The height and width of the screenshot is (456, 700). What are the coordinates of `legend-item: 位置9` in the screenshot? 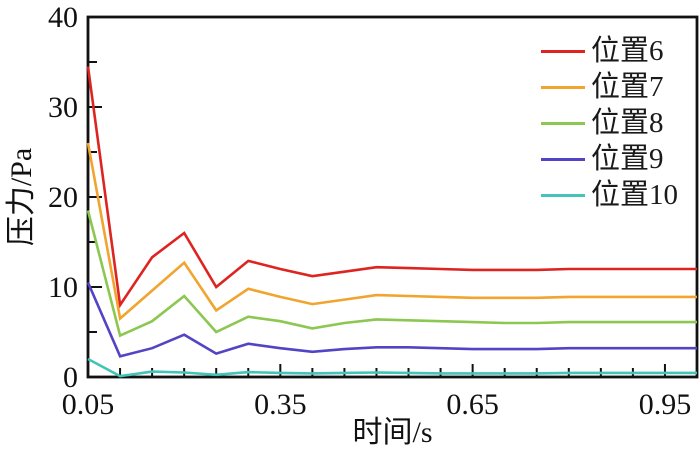 It's located at (609, 159).